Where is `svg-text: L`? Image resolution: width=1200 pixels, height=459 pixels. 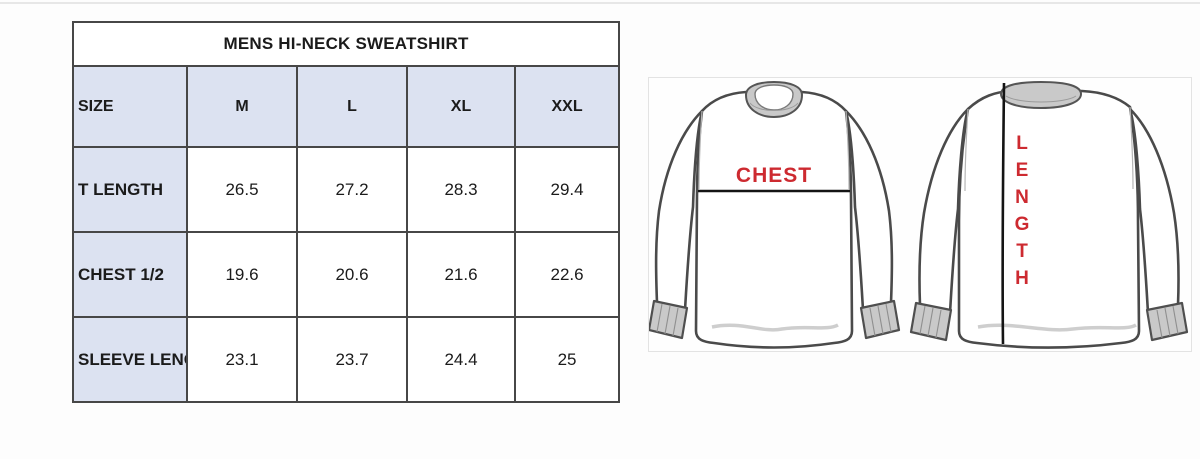
svg-text: L is located at coordinates (1022, 143).